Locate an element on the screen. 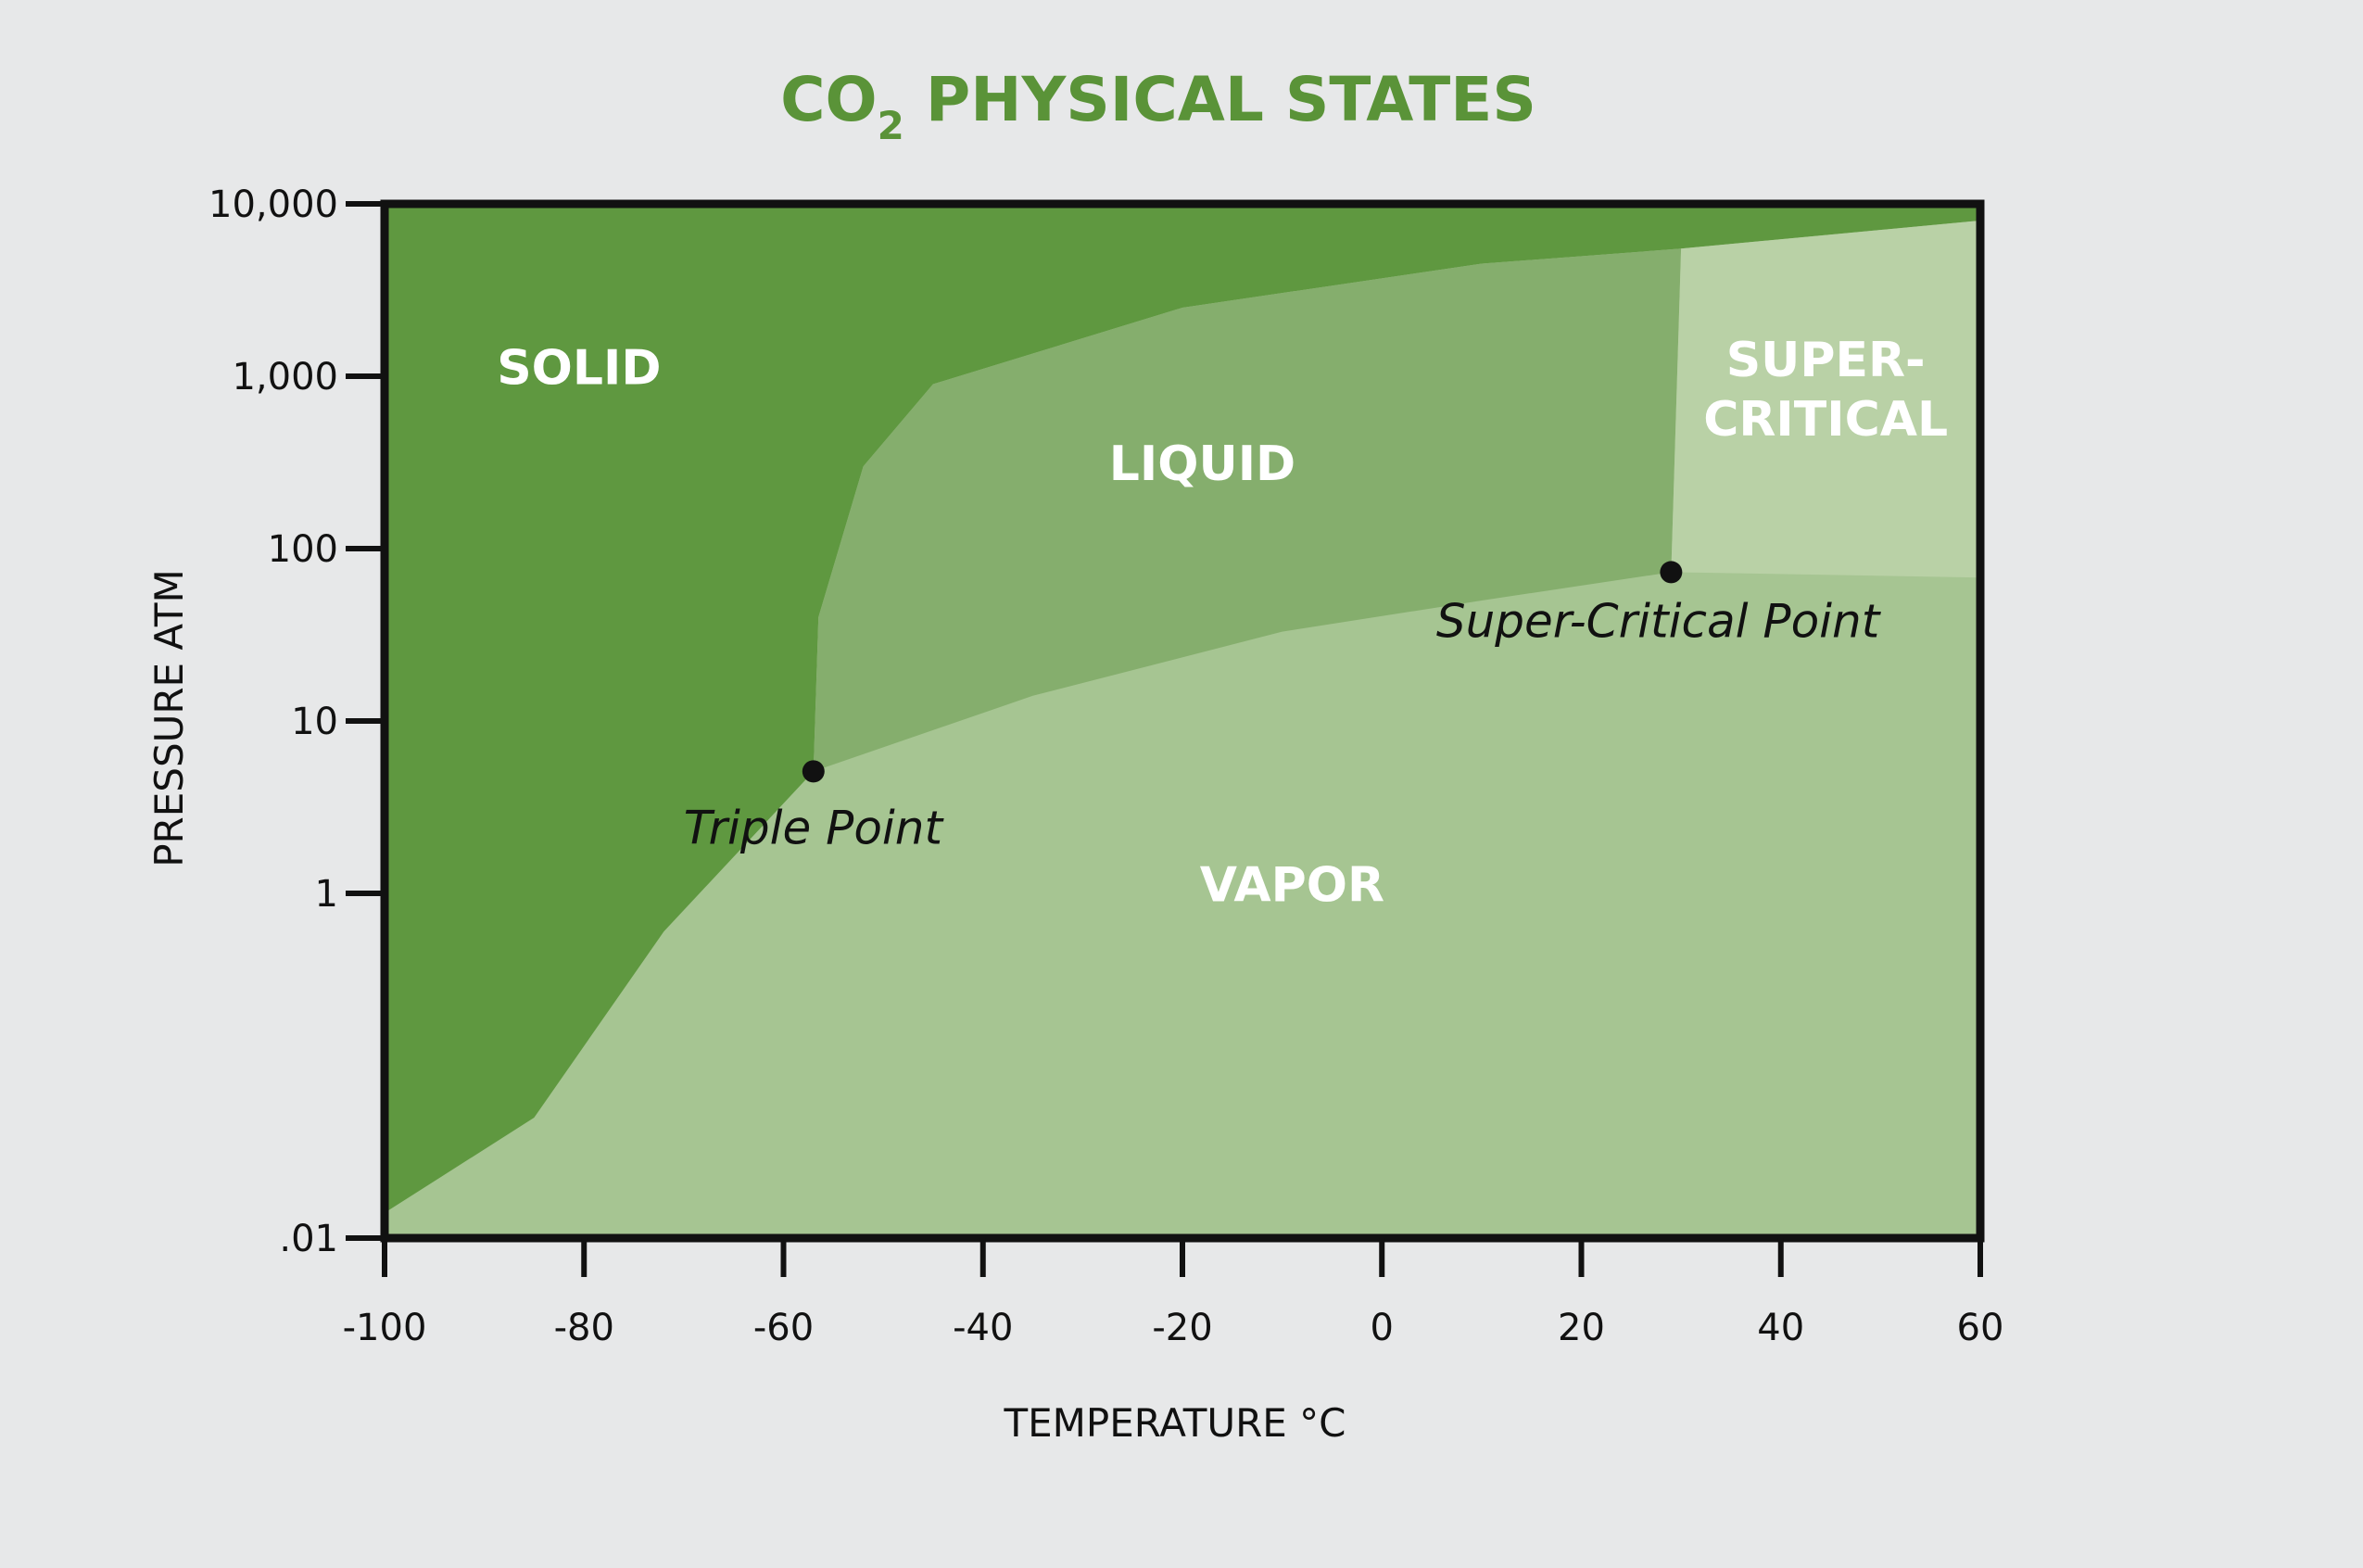 The image size is (2363, 1568). region-label-vapor: VAPOR is located at coordinates (1292, 886).